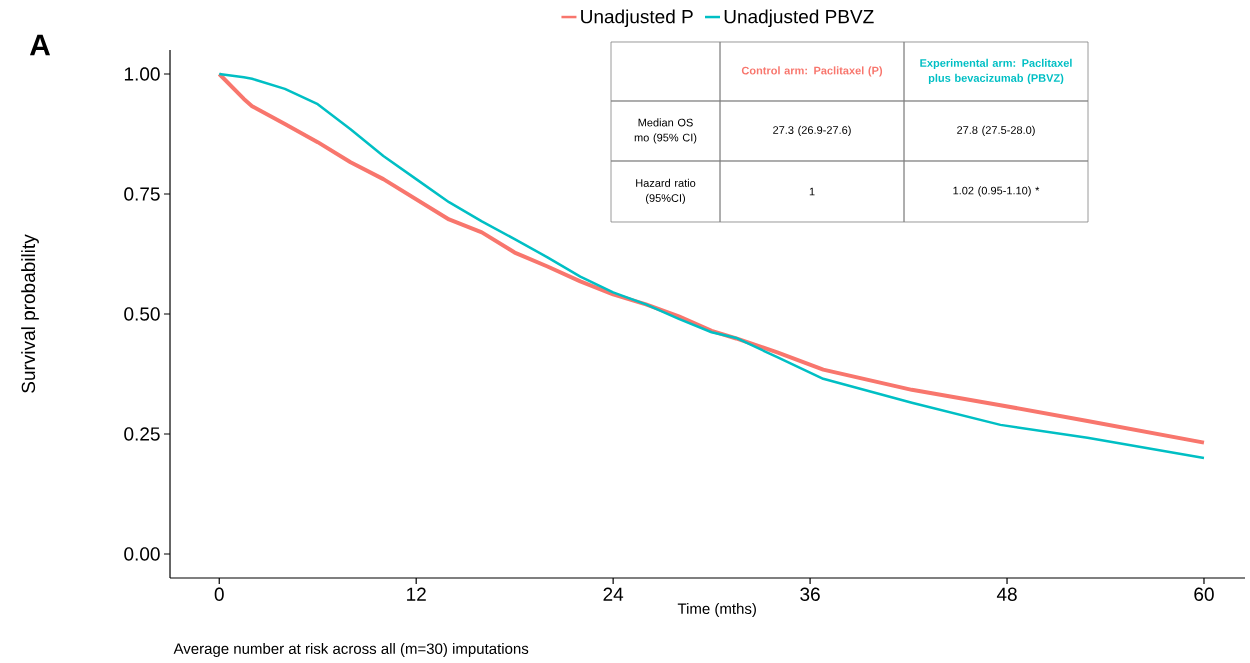 The width and height of the screenshot is (1250, 663). What do you see at coordinates (665, 131) in the screenshot?
I see `annotation: Median OS mo (95% CI)` at bounding box center [665, 131].